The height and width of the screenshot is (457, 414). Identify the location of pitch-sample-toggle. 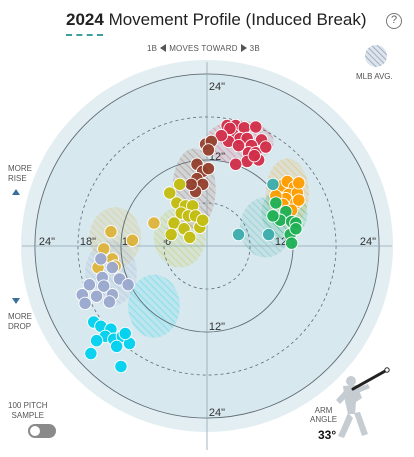
(42, 431).